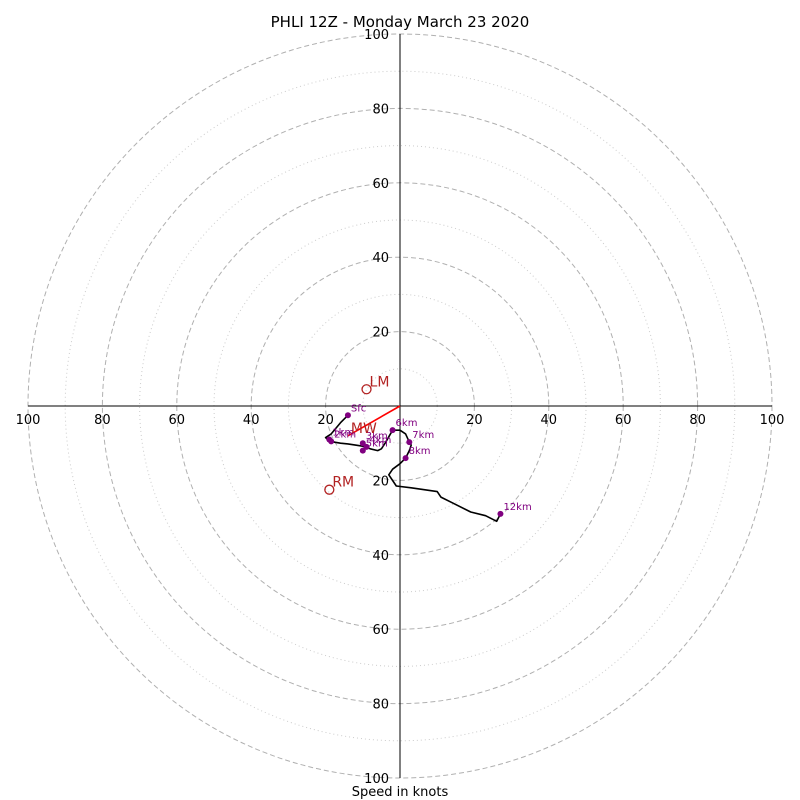 This screenshot has height=800, width=800. I want to click on tick-label-top-20: 20, so click(380, 333).